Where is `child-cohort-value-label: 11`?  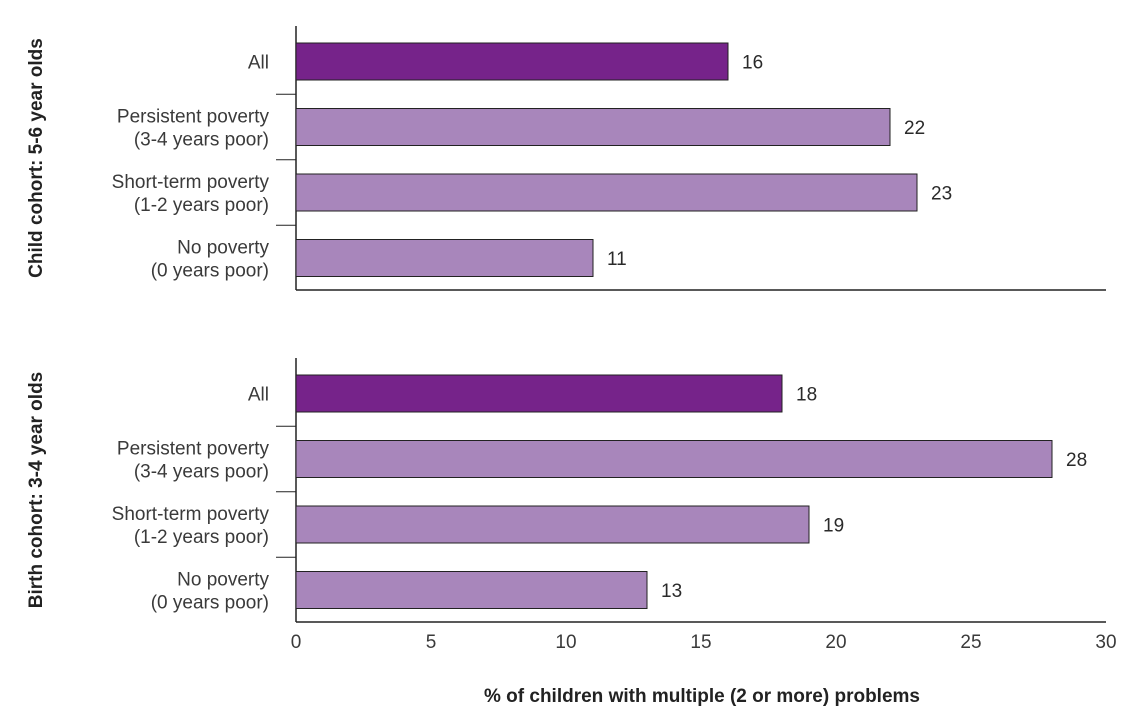
child-cohort-value-label: 11 is located at coordinates (617, 259).